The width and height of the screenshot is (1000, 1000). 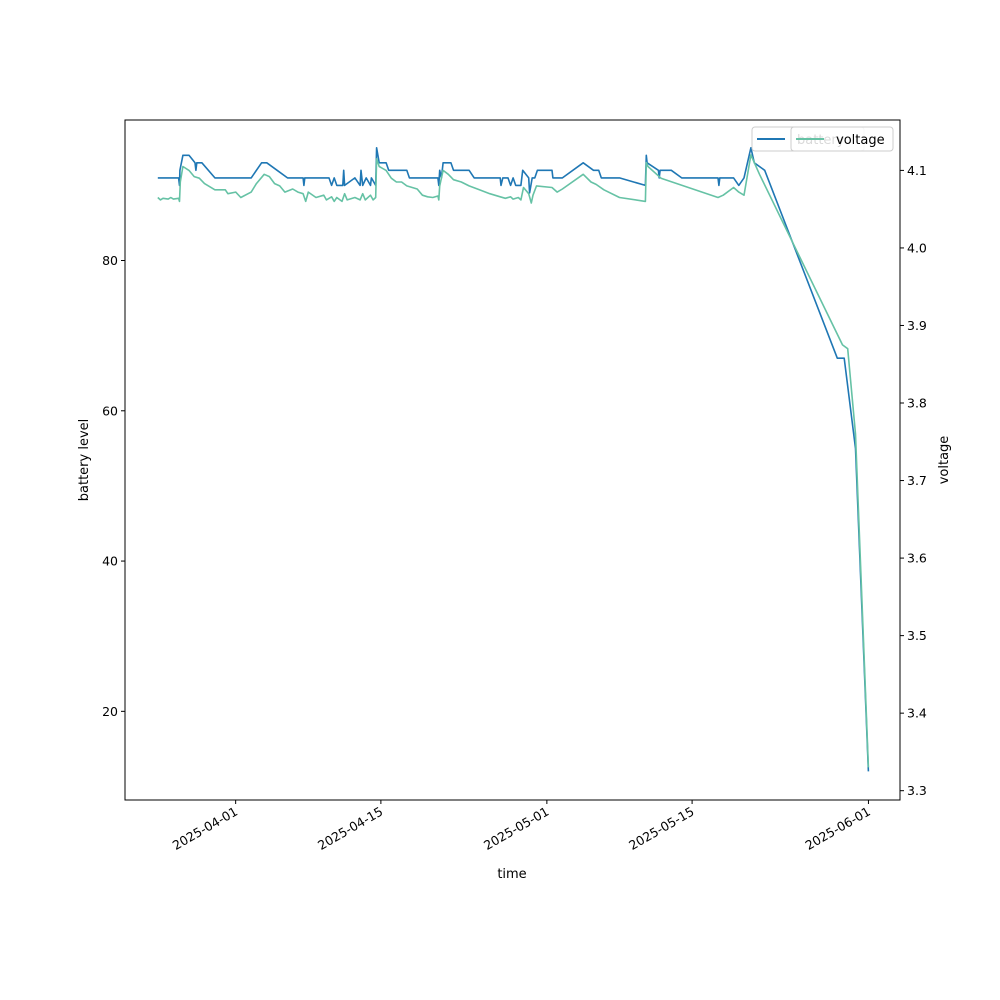 I want to click on right-y-tick-label: 4.0, so click(x=917, y=247).